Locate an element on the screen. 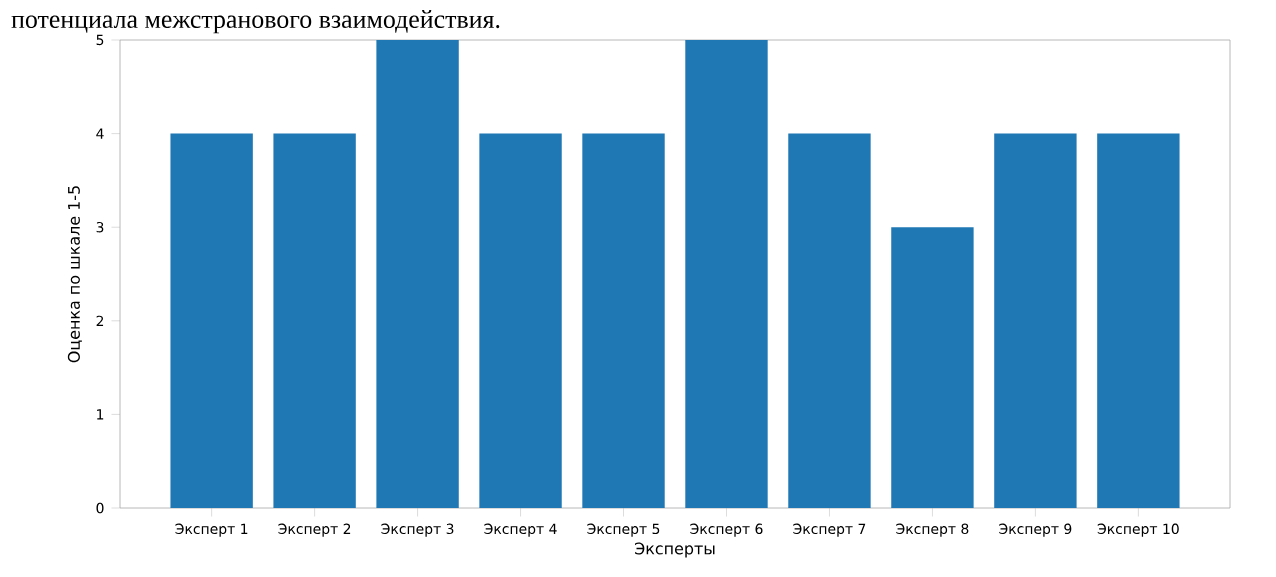 The height and width of the screenshot is (577, 1276). x-tick-label: Эксперт 7 is located at coordinates (829, 530).